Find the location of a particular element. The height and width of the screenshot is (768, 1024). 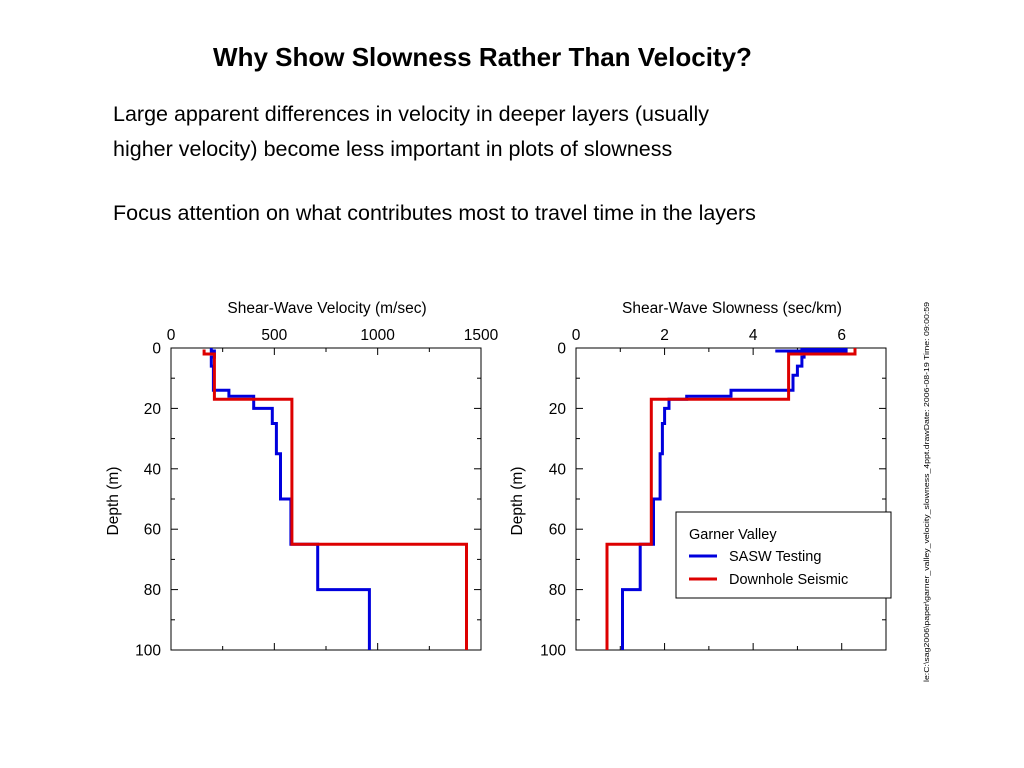

x-tick-label: 4 is located at coordinates (753, 335).